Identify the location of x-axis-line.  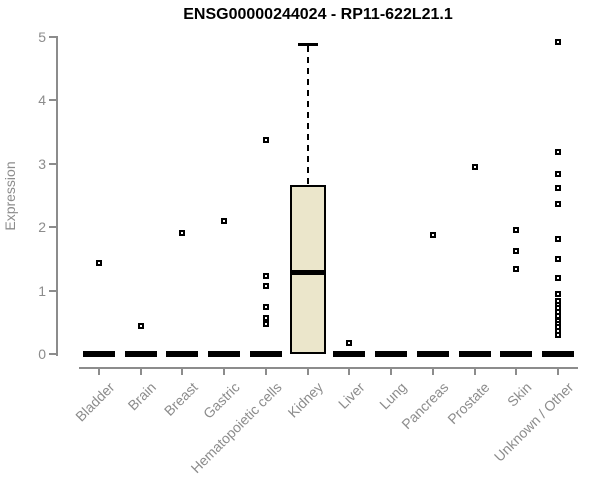
(328, 368).